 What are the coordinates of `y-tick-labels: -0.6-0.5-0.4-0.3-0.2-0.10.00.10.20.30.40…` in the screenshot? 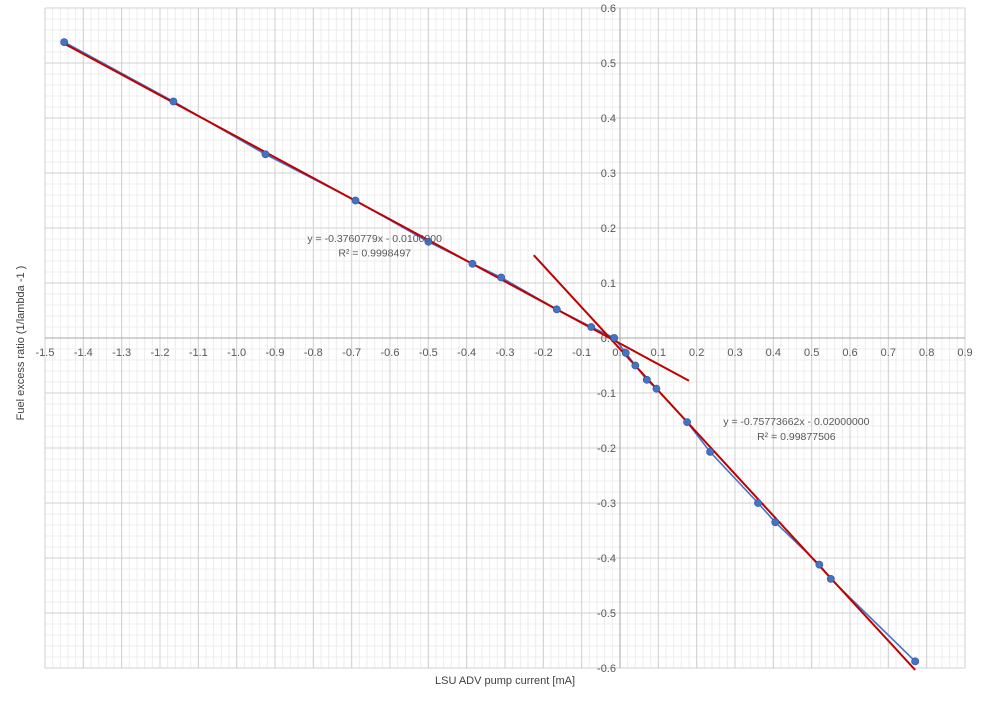 It's located at (606, 339).